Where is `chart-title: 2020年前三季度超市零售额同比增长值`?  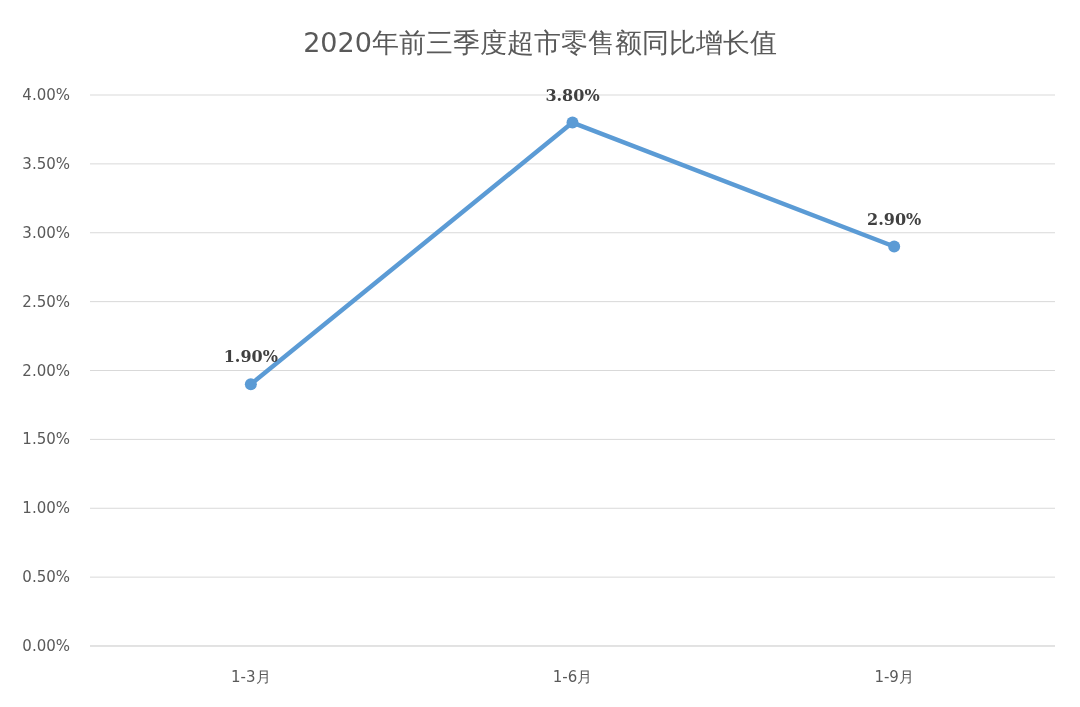
chart-title: 2020年前三季度超市零售额同比增长值 is located at coordinates (540, 42).